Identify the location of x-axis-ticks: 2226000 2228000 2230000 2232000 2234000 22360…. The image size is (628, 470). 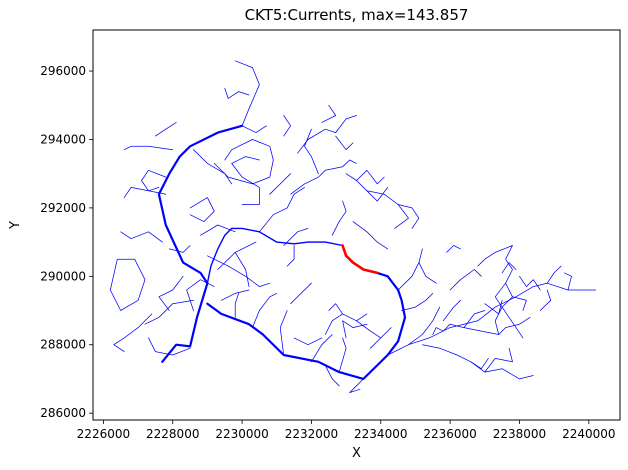
(346, 430).